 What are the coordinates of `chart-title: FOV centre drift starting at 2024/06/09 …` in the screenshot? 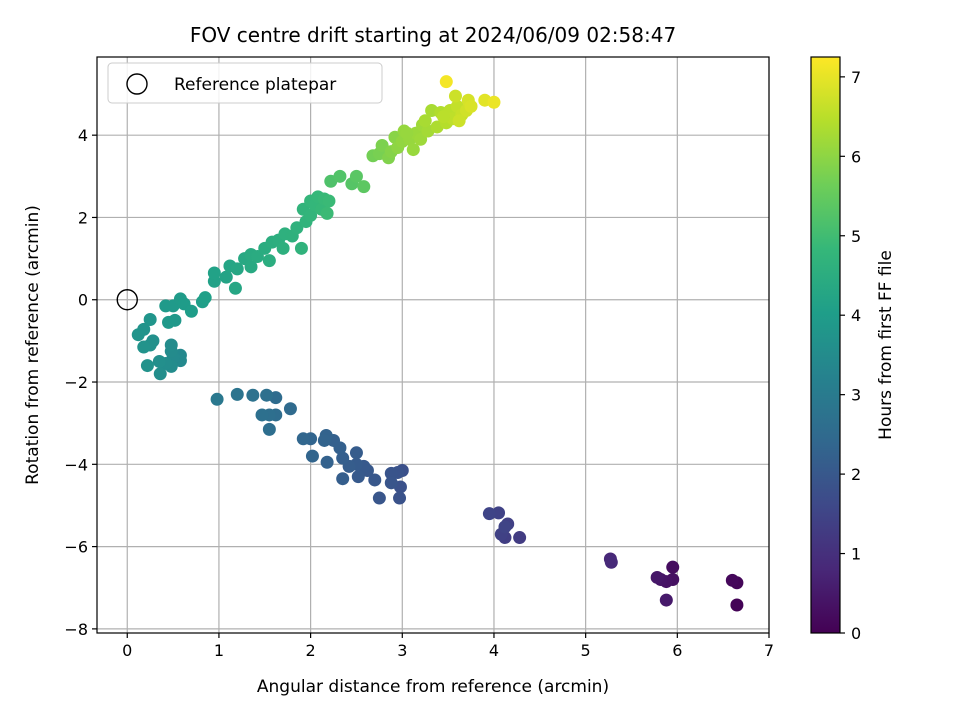 It's located at (433, 35).